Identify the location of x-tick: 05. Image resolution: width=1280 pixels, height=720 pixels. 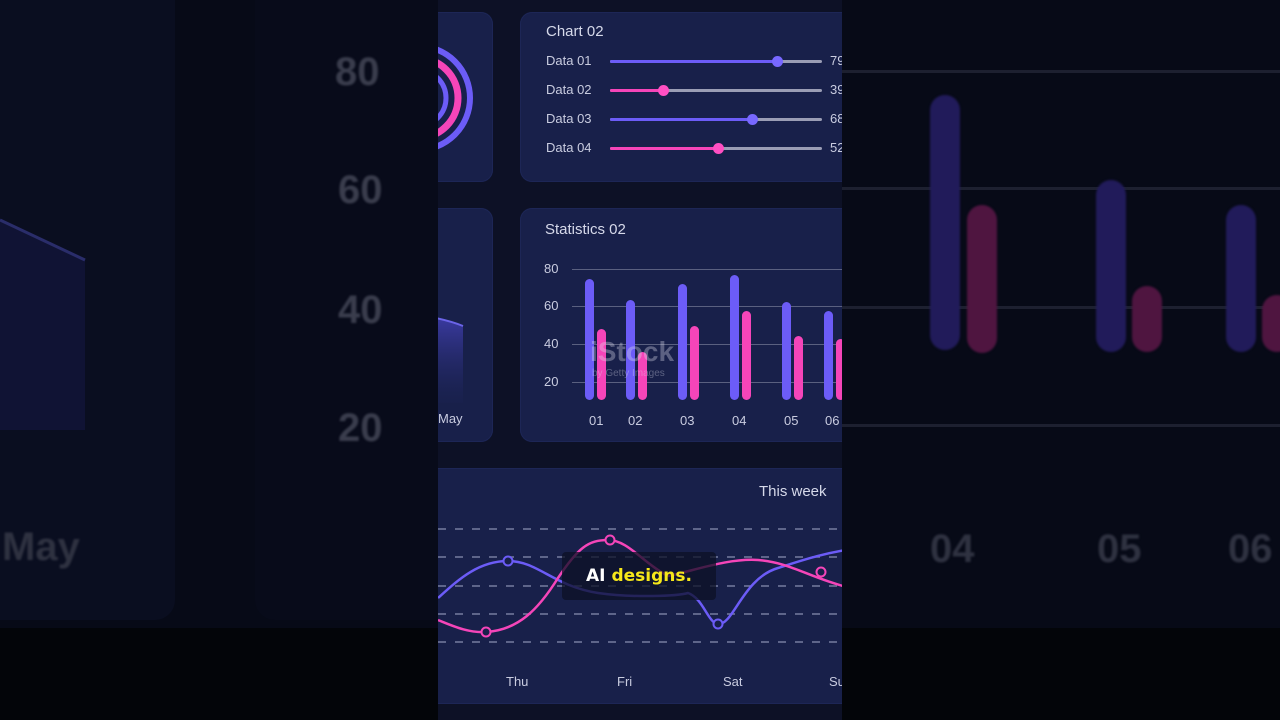
(791, 420).